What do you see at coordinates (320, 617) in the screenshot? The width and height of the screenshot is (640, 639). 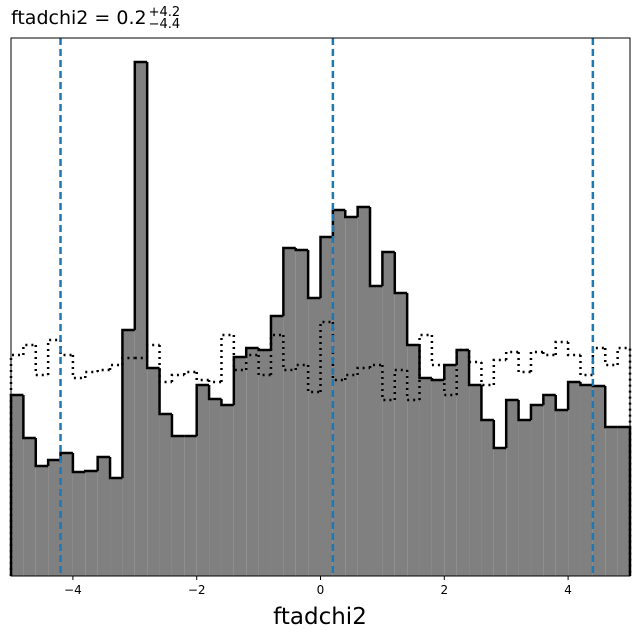 I see `x-axis-label: ftadchi2` at bounding box center [320, 617].